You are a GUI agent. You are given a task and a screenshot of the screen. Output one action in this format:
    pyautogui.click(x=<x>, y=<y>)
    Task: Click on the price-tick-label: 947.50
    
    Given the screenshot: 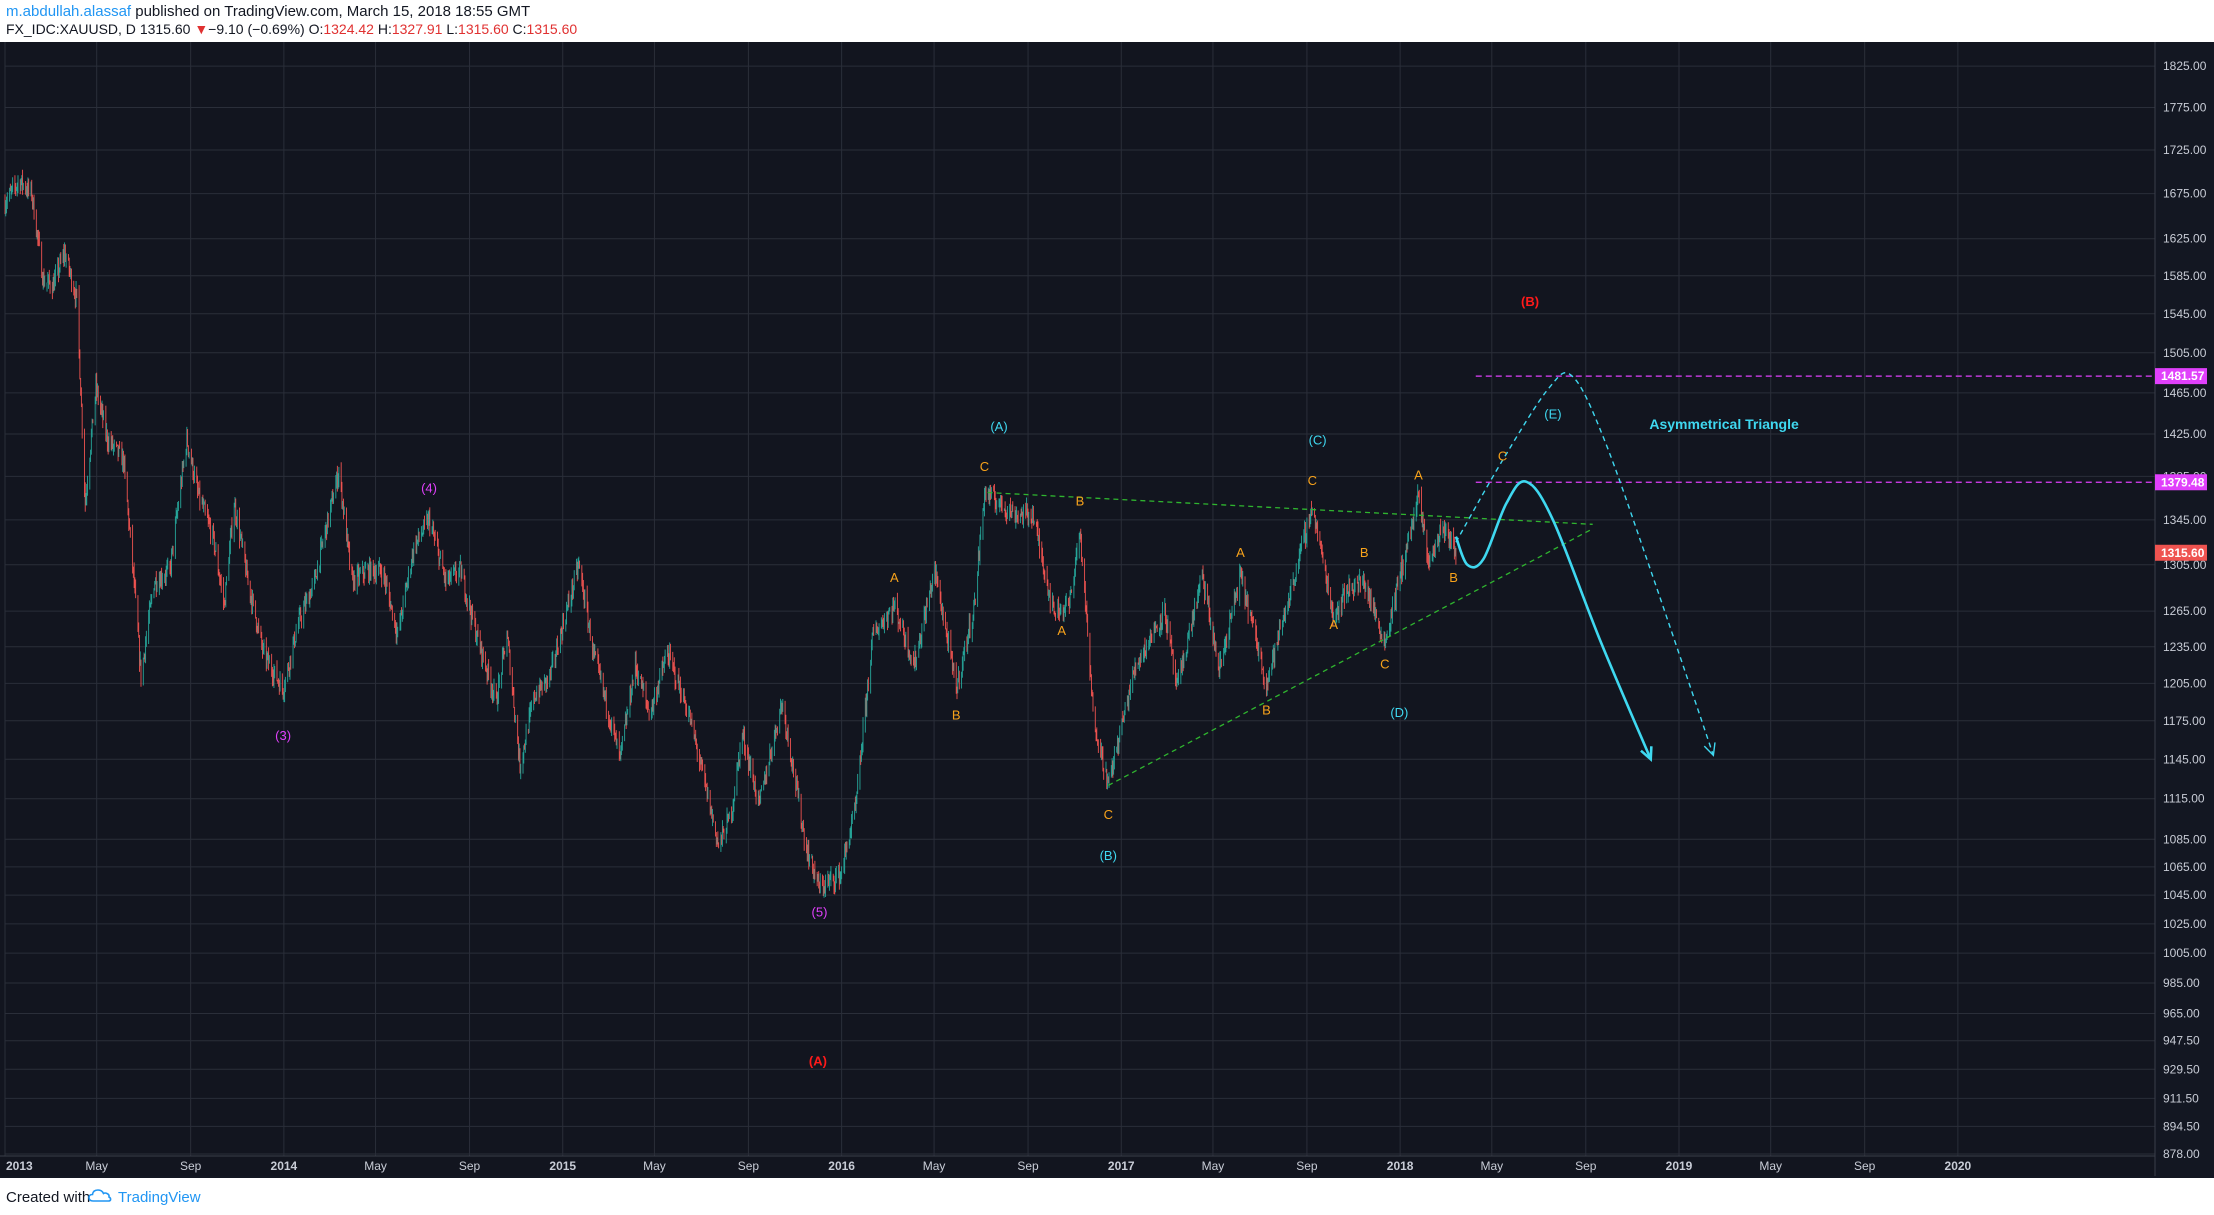 What is the action you would take?
    pyautogui.click(x=2181, y=1041)
    